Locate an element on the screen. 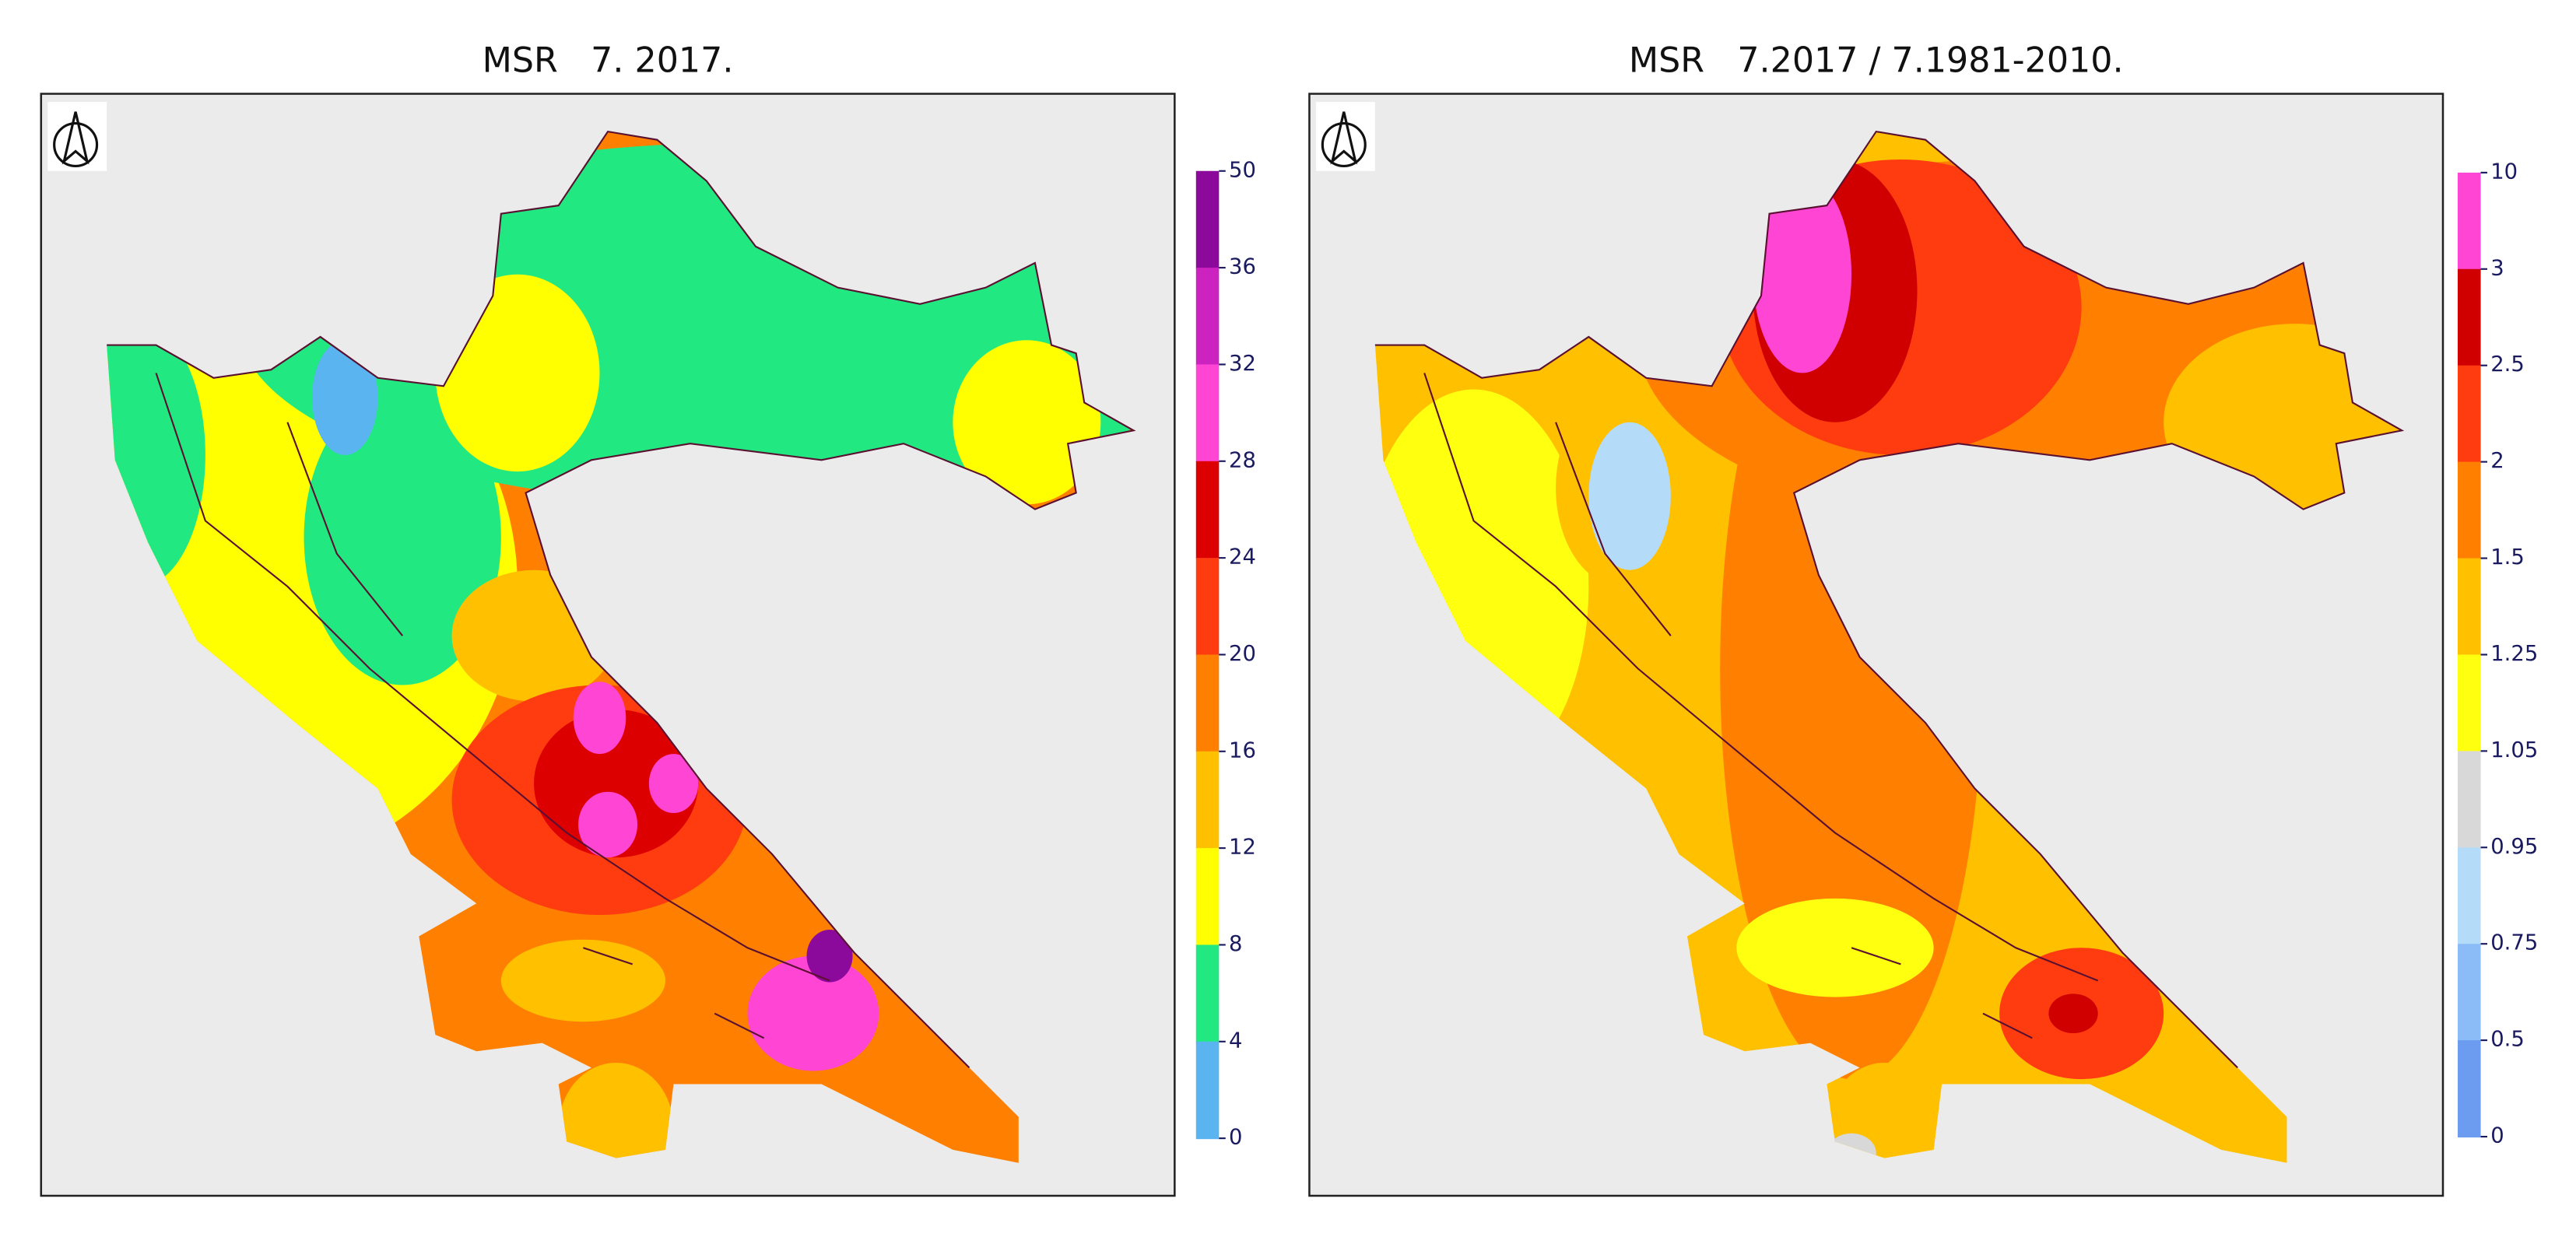  tick-label: 0.95 is located at coordinates (2514, 847).